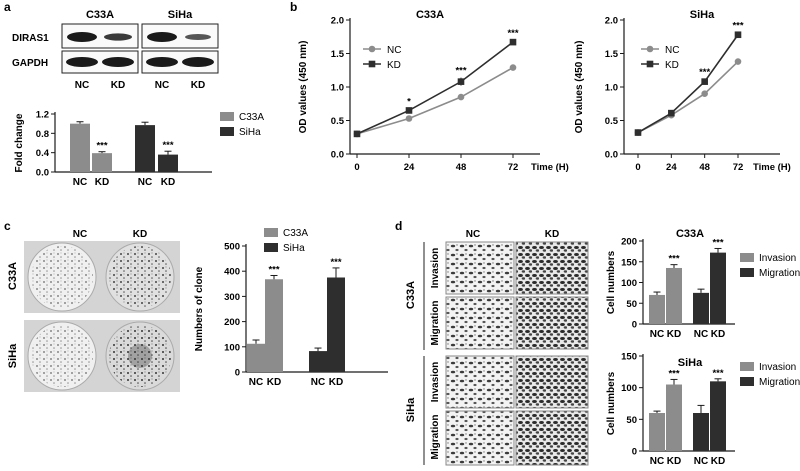 Image resolution: width=800 pixels, height=471 pixels. Describe the element at coordinates (295, 233) in the screenshot. I see `chart-c-legend-label: C33A` at that location.